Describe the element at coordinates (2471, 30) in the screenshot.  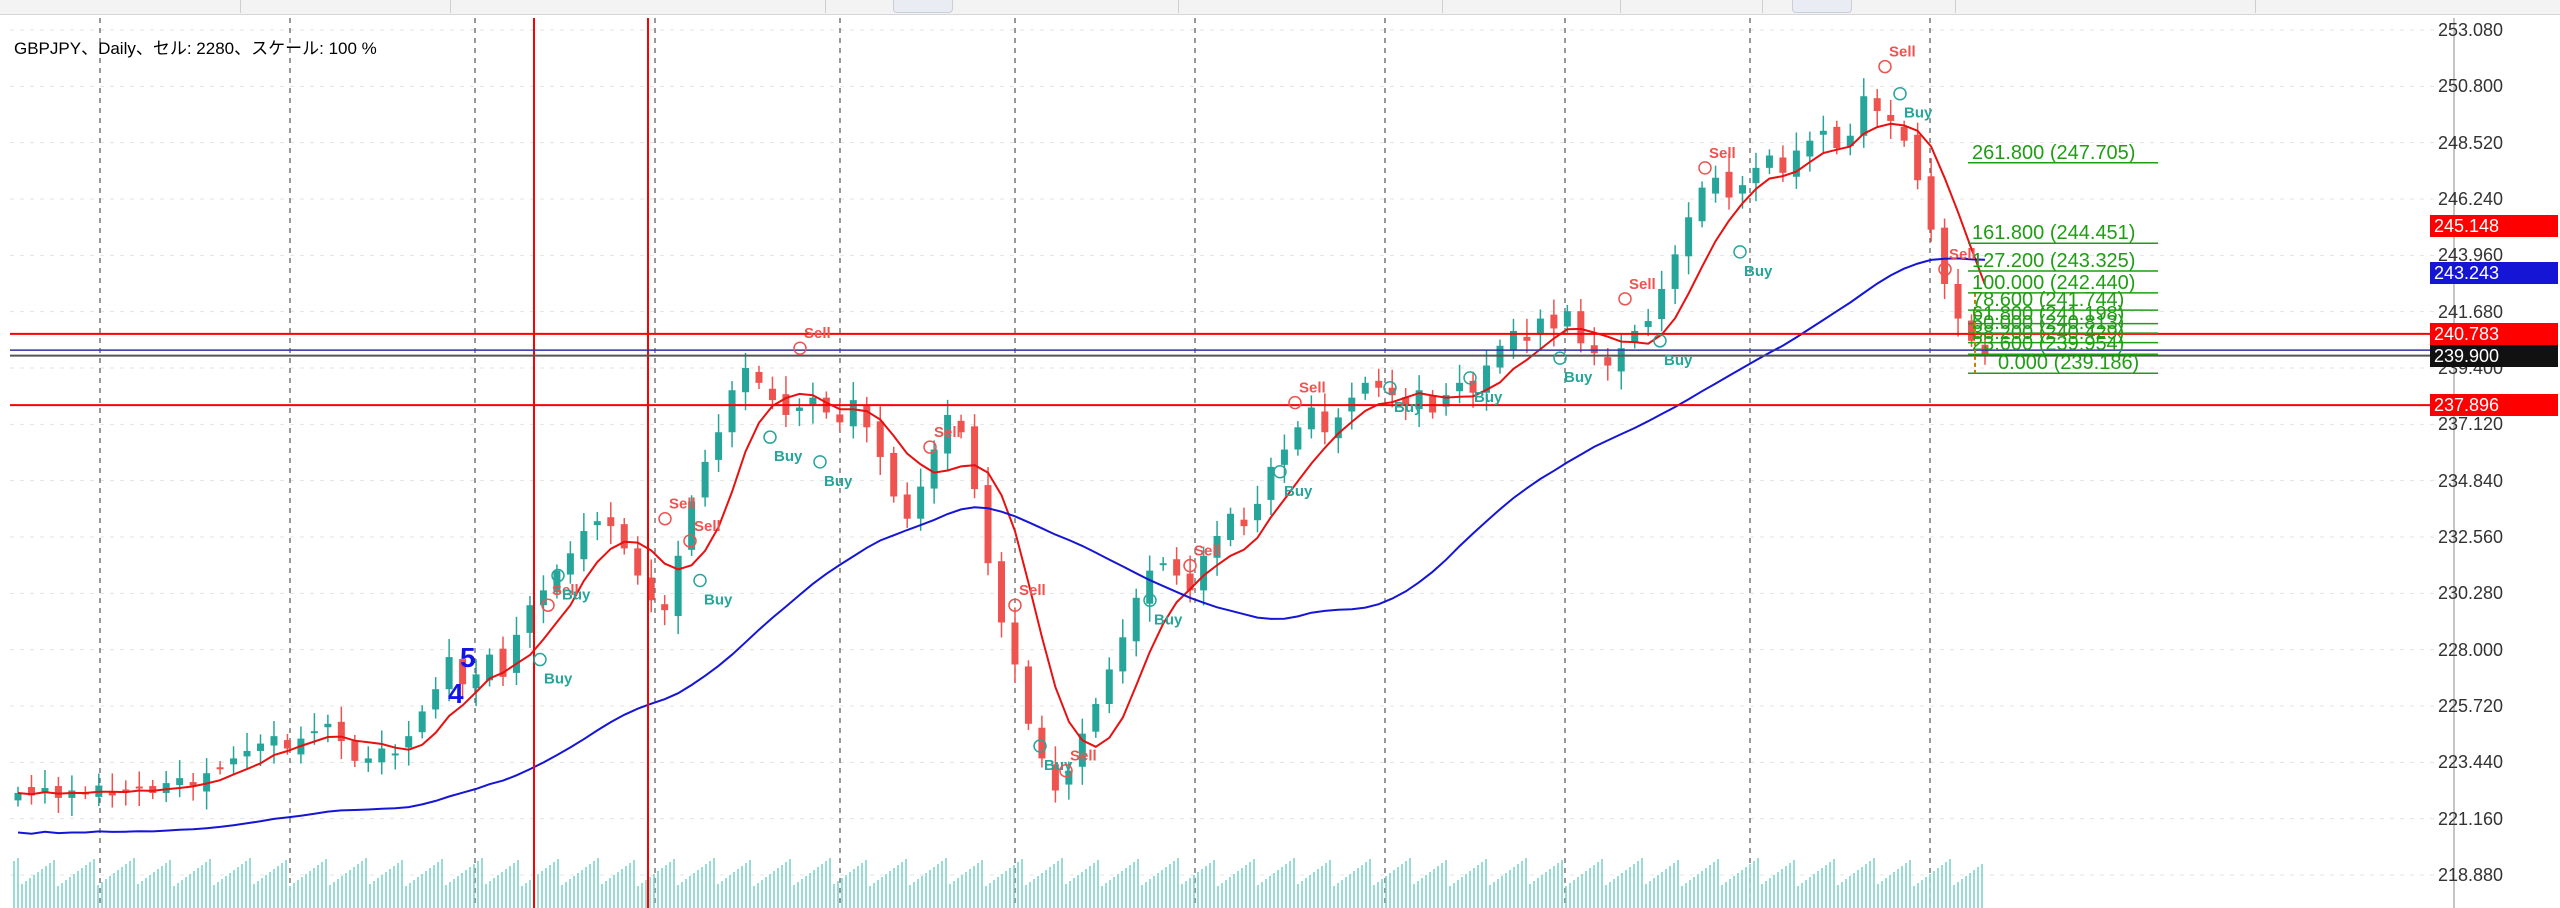
I see `price-axis-tick: 253.080` at that location.